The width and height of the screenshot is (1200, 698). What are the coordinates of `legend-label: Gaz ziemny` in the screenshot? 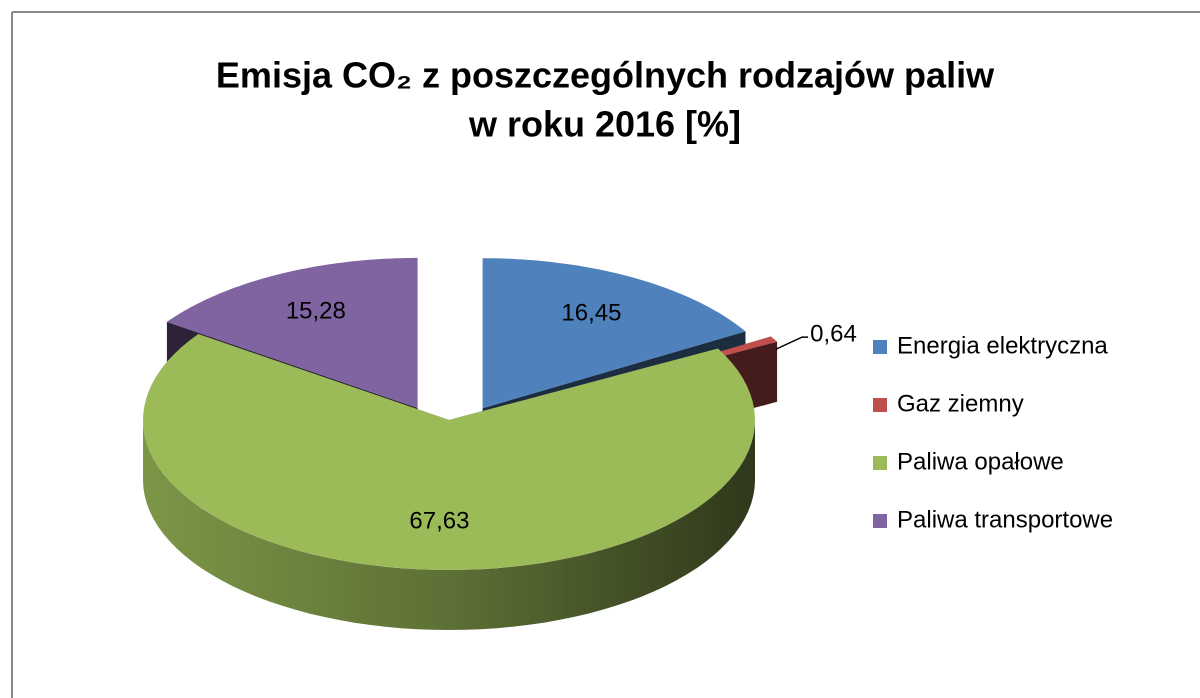 It's located at (960, 403).